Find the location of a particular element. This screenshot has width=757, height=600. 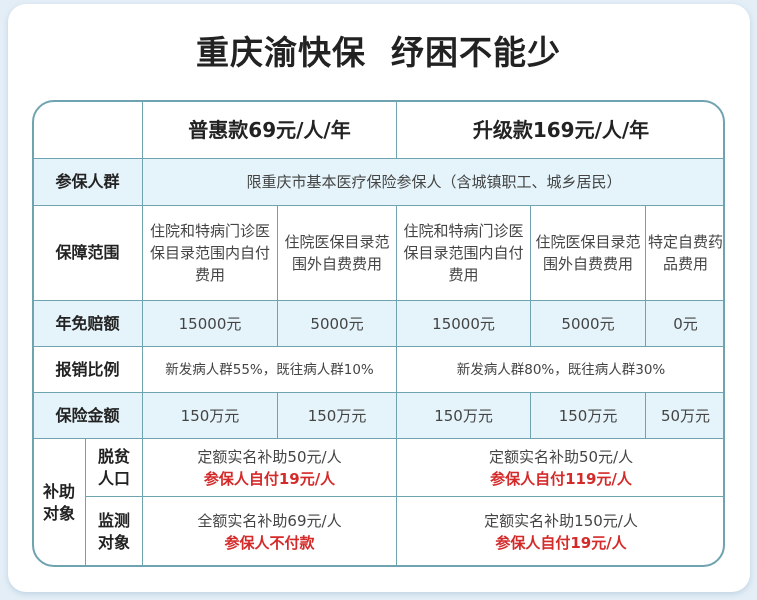

amount-cell: 50万元 is located at coordinates (684, 415).